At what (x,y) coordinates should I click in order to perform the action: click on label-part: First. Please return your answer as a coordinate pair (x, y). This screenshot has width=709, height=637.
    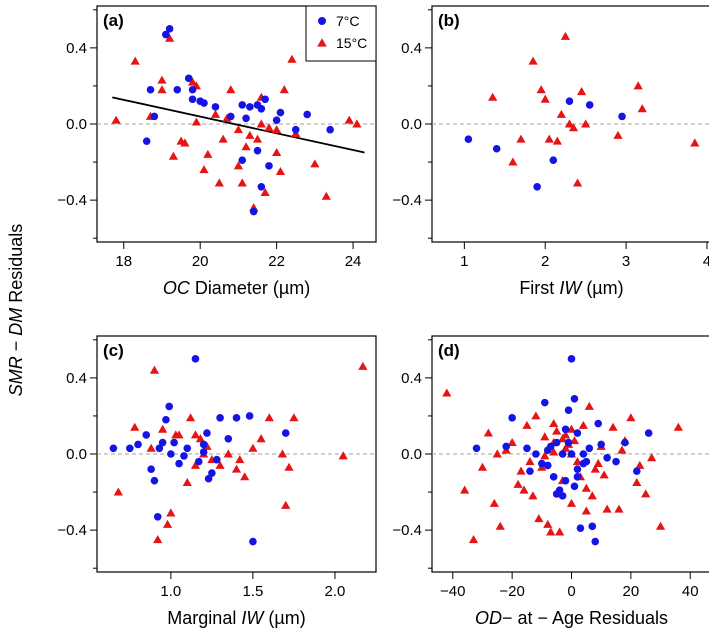
    Looking at the image, I should click on (539, 288).